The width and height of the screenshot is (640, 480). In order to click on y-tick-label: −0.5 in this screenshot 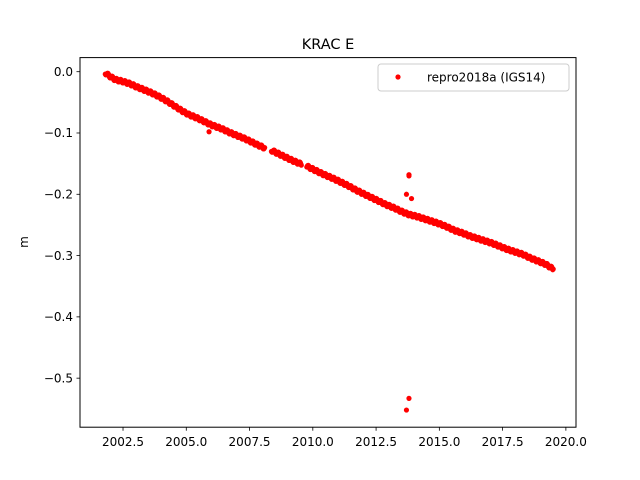, I will do `click(58, 378)`.